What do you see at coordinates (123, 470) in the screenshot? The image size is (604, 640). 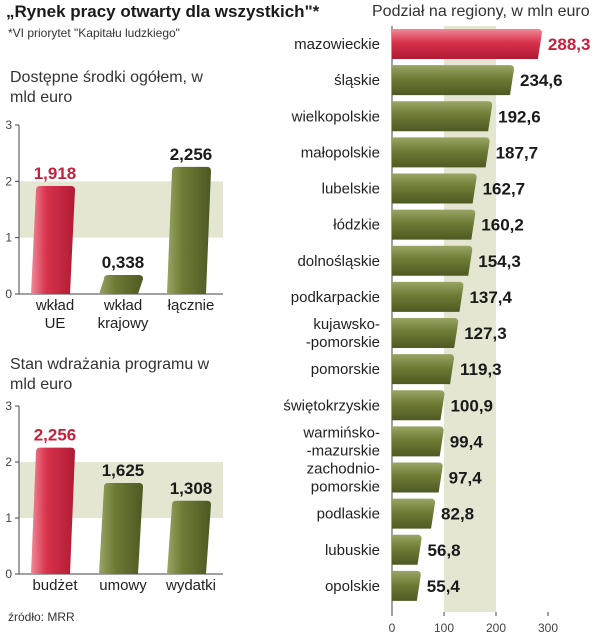 I see `data-label: 1,625` at bounding box center [123, 470].